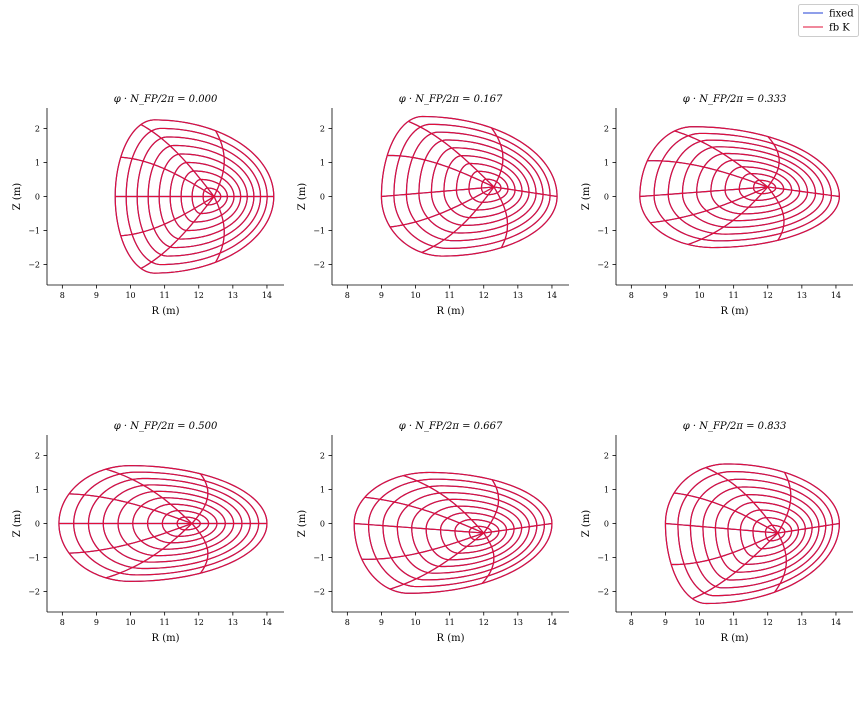 Image resolution: width=864 pixels, height=724 pixels. What do you see at coordinates (735, 99) in the screenshot?
I see `panel-title: φ · N_FP/2π = 0.333` at bounding box center [735, 99].